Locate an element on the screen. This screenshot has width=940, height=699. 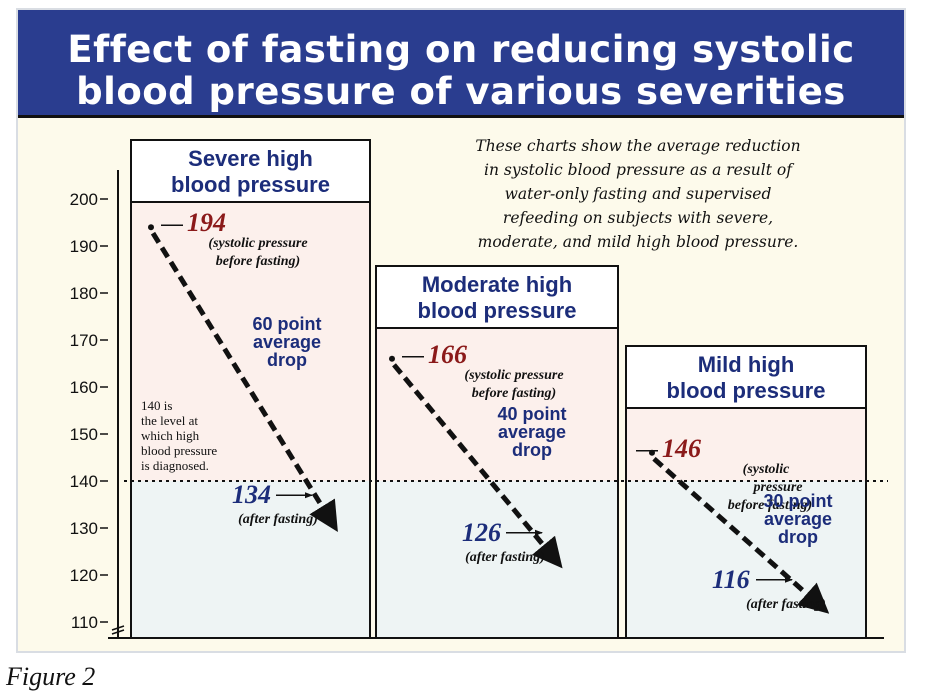
after-value: 126 is located at coordinates (481, 532).